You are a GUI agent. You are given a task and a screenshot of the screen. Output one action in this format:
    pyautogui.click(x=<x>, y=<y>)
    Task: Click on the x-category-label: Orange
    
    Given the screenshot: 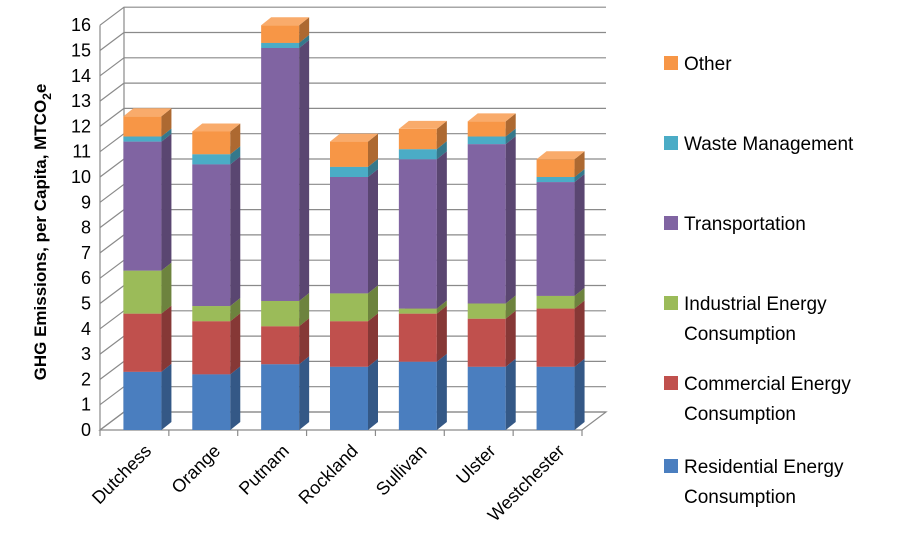 What is the action you would take?
    pyautogui.click(x=196, y=469)
    